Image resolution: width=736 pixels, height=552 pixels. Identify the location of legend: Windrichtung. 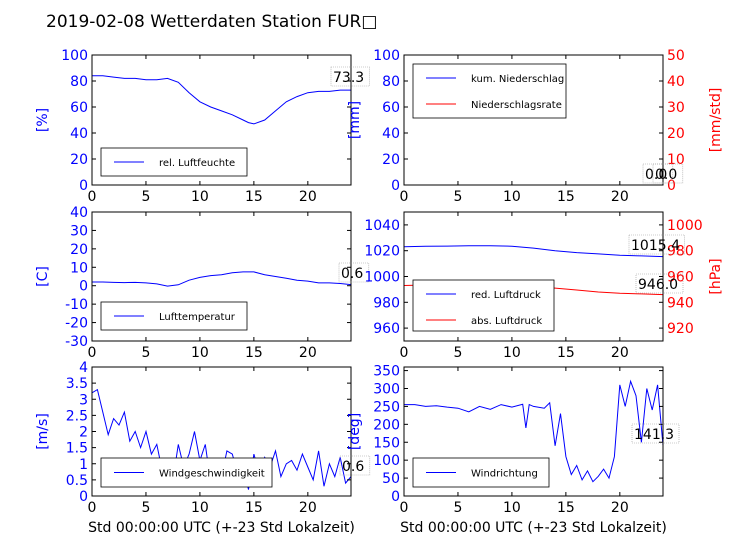
(481, 472).